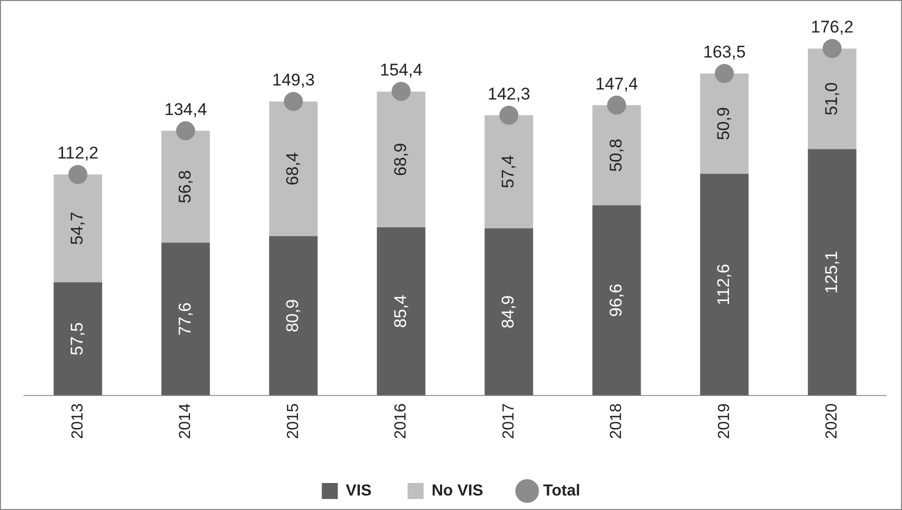 The width and height of the screenshot is (902, 510). What do you see at coordinates (617, 421) in the screenshot?
I see `x-tick-label: 2018` at bounding box center [617, 421].